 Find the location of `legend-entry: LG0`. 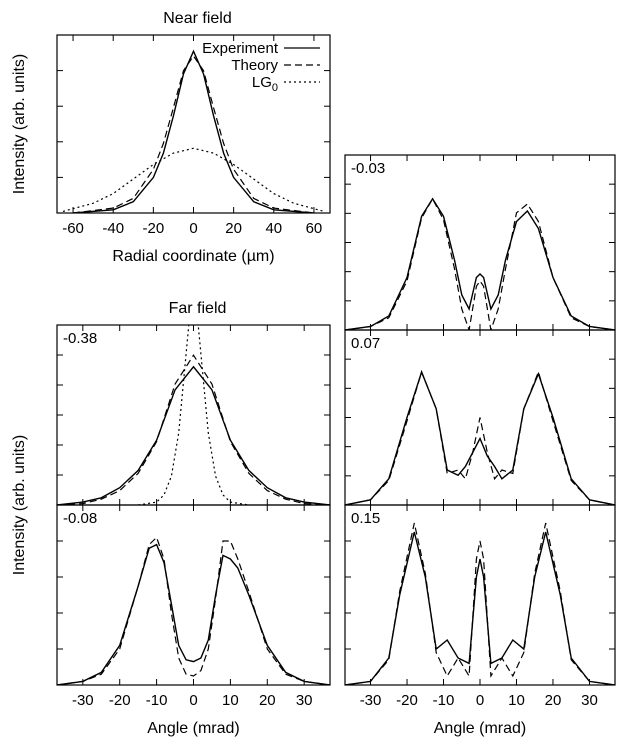

legend-entry: LG0 is located at coordinates (265, 84).